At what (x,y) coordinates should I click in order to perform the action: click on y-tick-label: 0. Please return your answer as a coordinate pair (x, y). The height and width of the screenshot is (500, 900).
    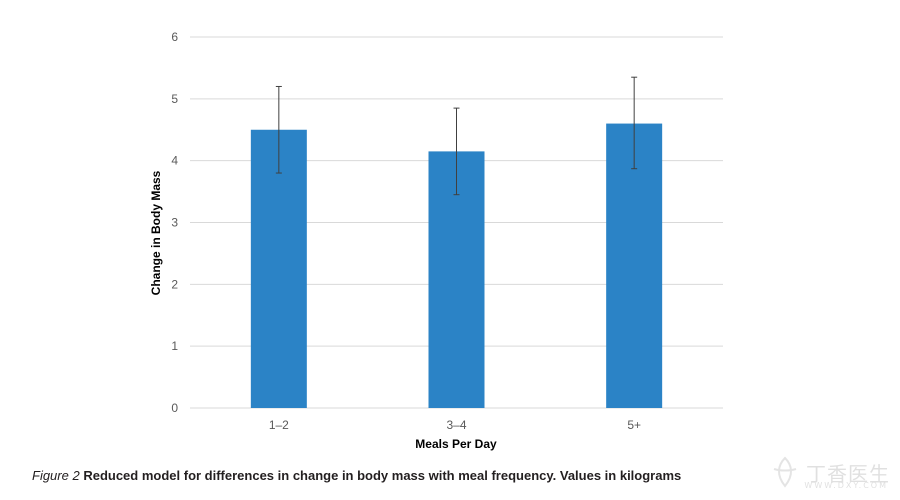
    Looking at the image, I should click on (174, 408).